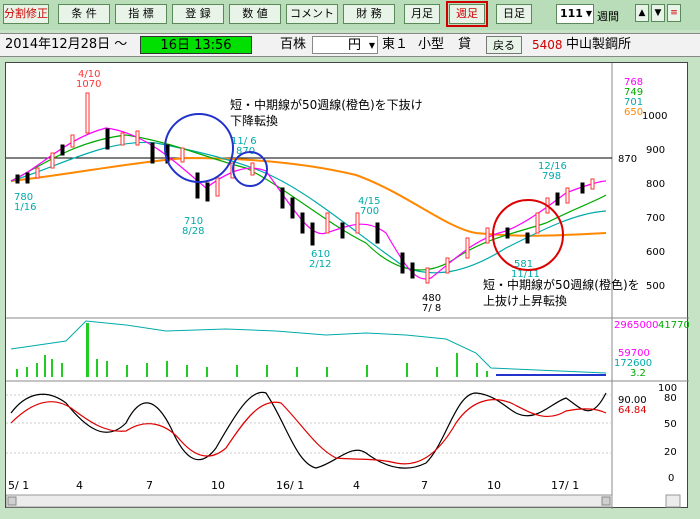 This screenshot has height=519, width=700. Describe the element at coordinates (395, 44) in the screenshot. I see `market-label: 東１` at that location.